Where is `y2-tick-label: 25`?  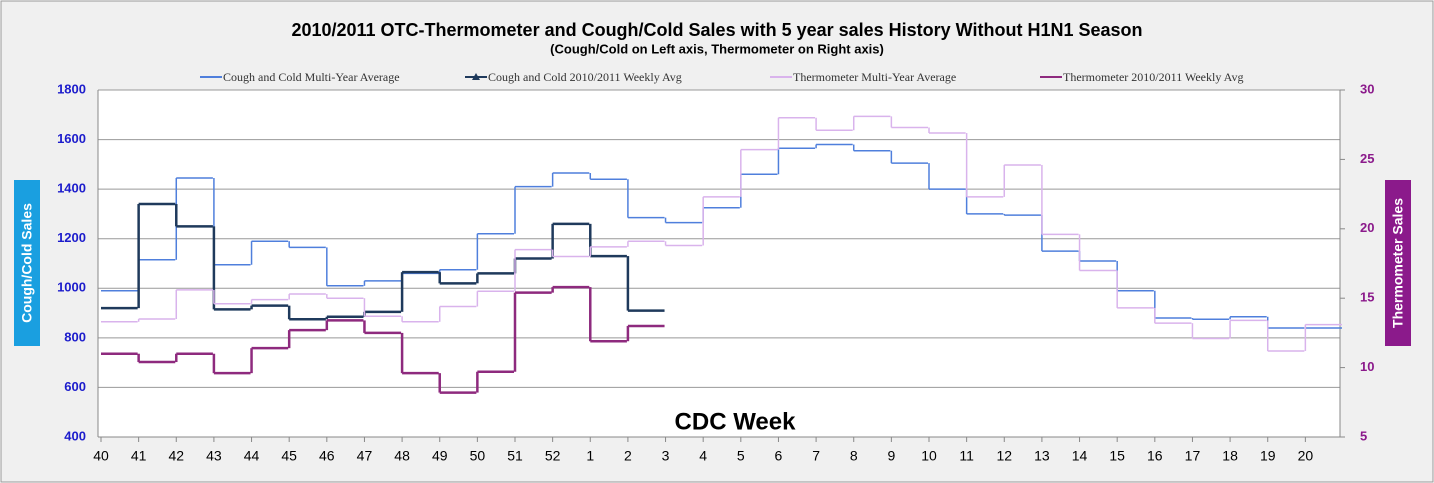 y2-tick-label: 25 is located at coordinates (1367, 158).